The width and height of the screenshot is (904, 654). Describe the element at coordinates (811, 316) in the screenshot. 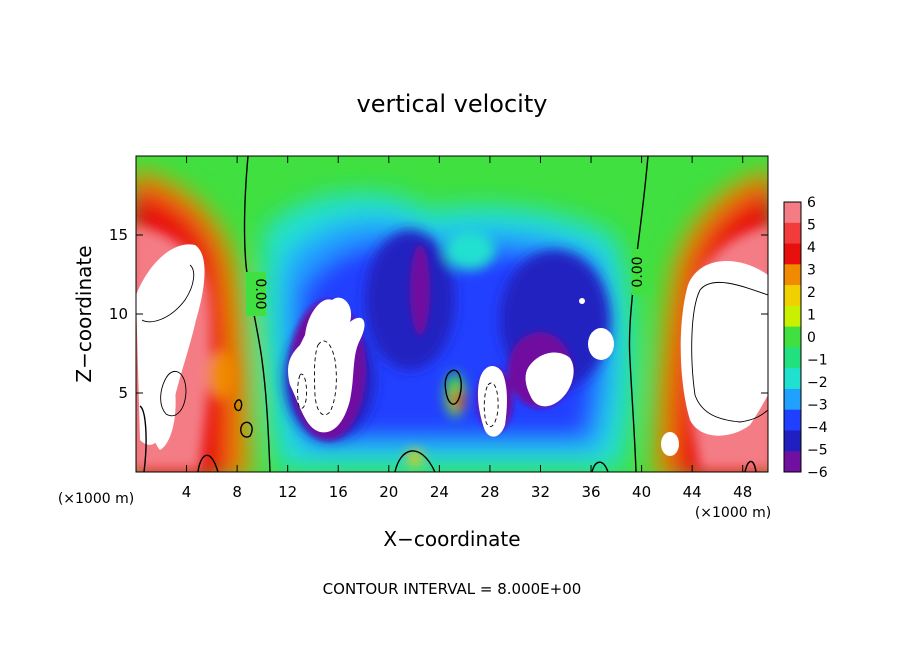

I see `colorbar-label: 1` at that location.